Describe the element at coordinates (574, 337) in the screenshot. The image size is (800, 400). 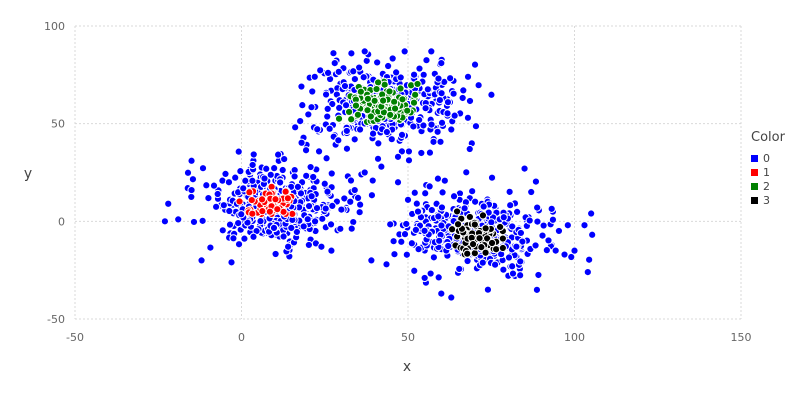
I see `x-tick-label: 100` at that location.